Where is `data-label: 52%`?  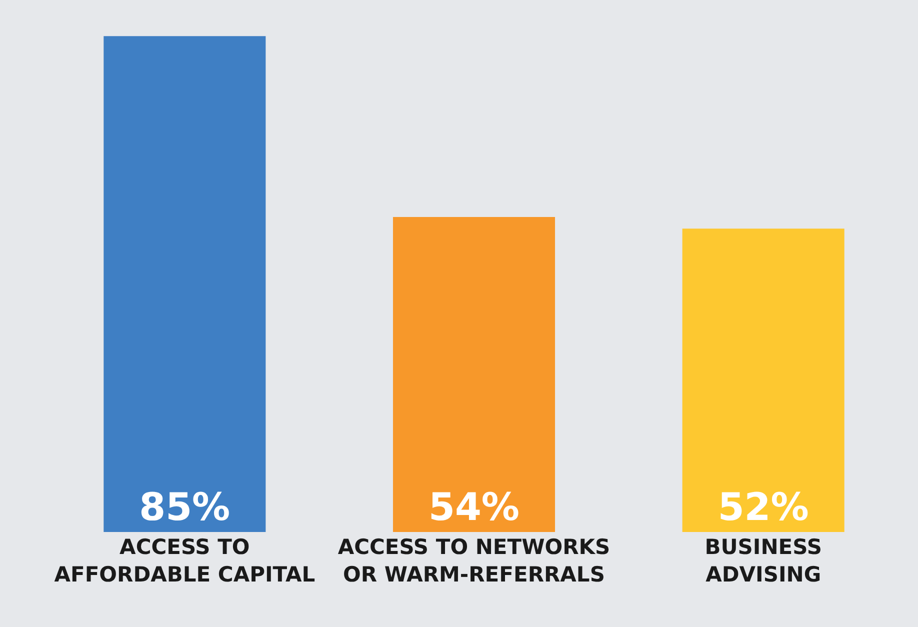 data-label: 52% is located at coordinates (763, 507).